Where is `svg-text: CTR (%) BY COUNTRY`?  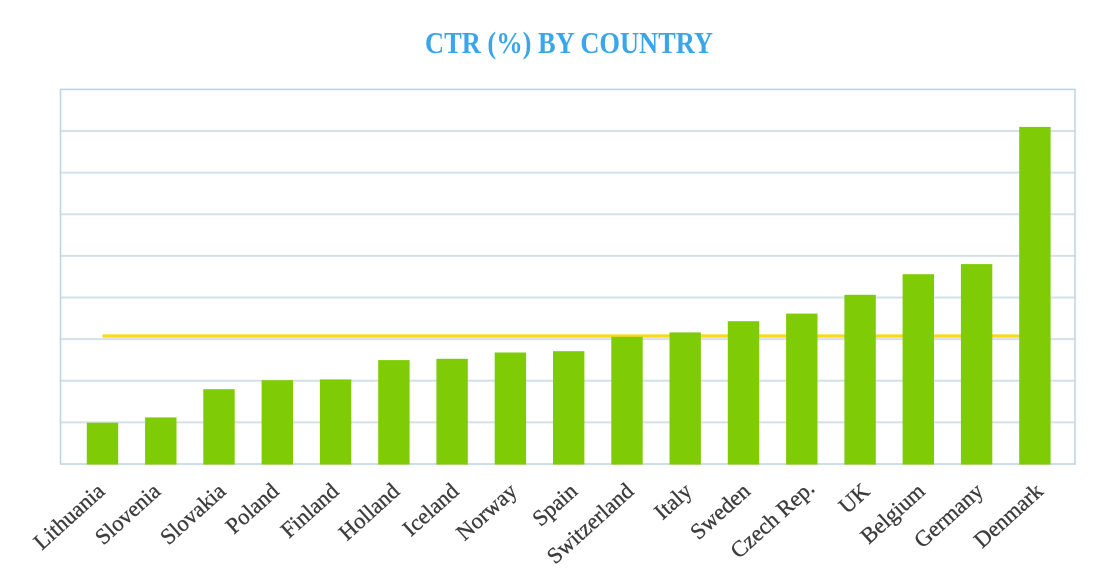
svg-text: CTR (%) BY COUNTRY is located at coordinates (569, 42).